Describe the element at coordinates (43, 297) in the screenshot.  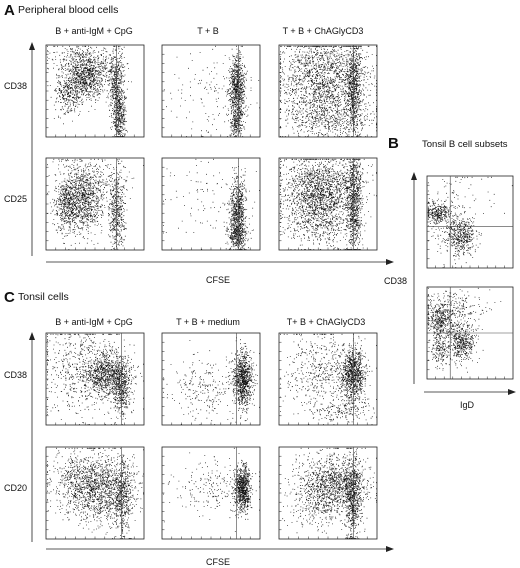
I see `panel-c-title: Tonsil cells` at that location.